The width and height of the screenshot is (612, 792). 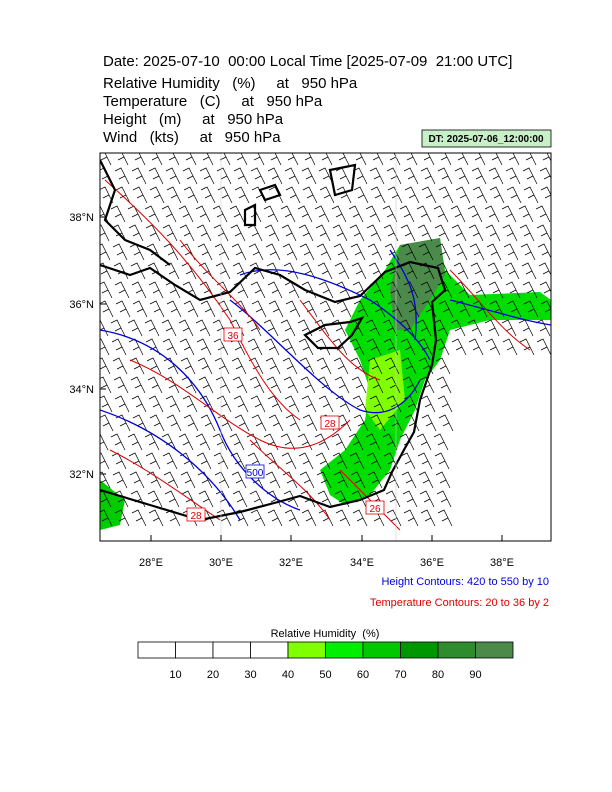 What do you see at coordinates (81, 218) in the screenshot?
I see `lat-label: 38°N` at bounding box center [81, 218].